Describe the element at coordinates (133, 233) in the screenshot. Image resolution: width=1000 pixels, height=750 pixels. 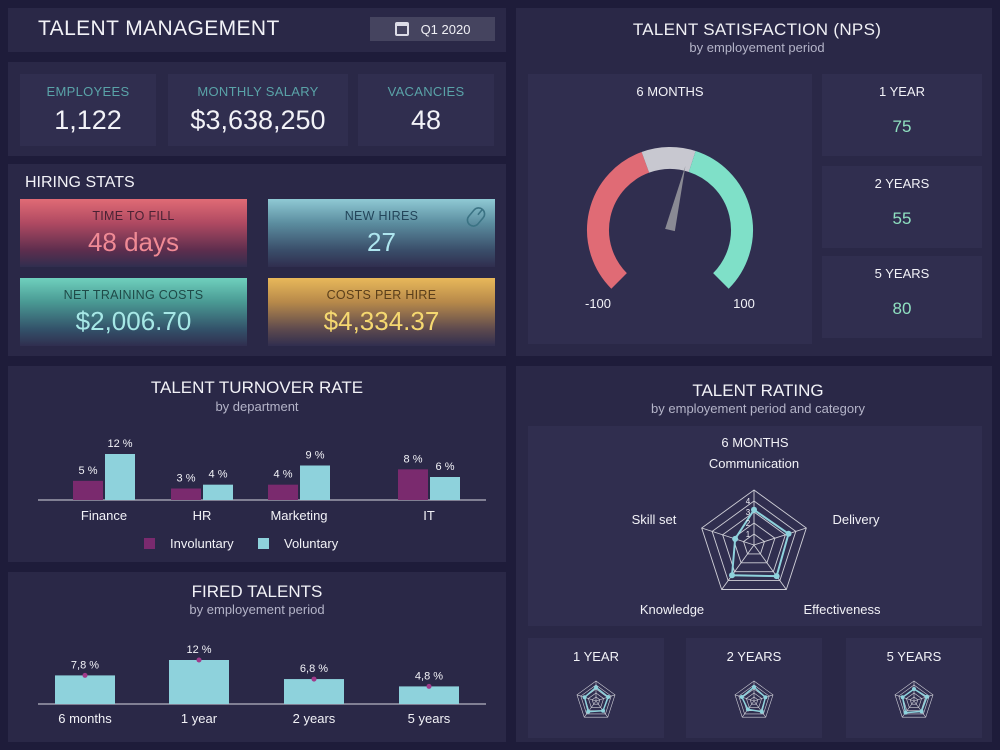
I see `tile-time-to-fill: TIME TO FILL 48 days` at that location.